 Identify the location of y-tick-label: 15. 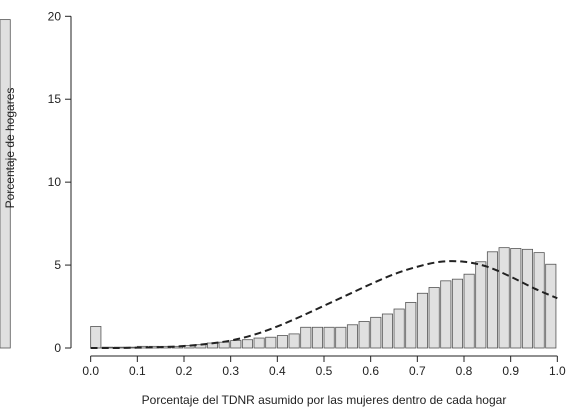
(55, 99).